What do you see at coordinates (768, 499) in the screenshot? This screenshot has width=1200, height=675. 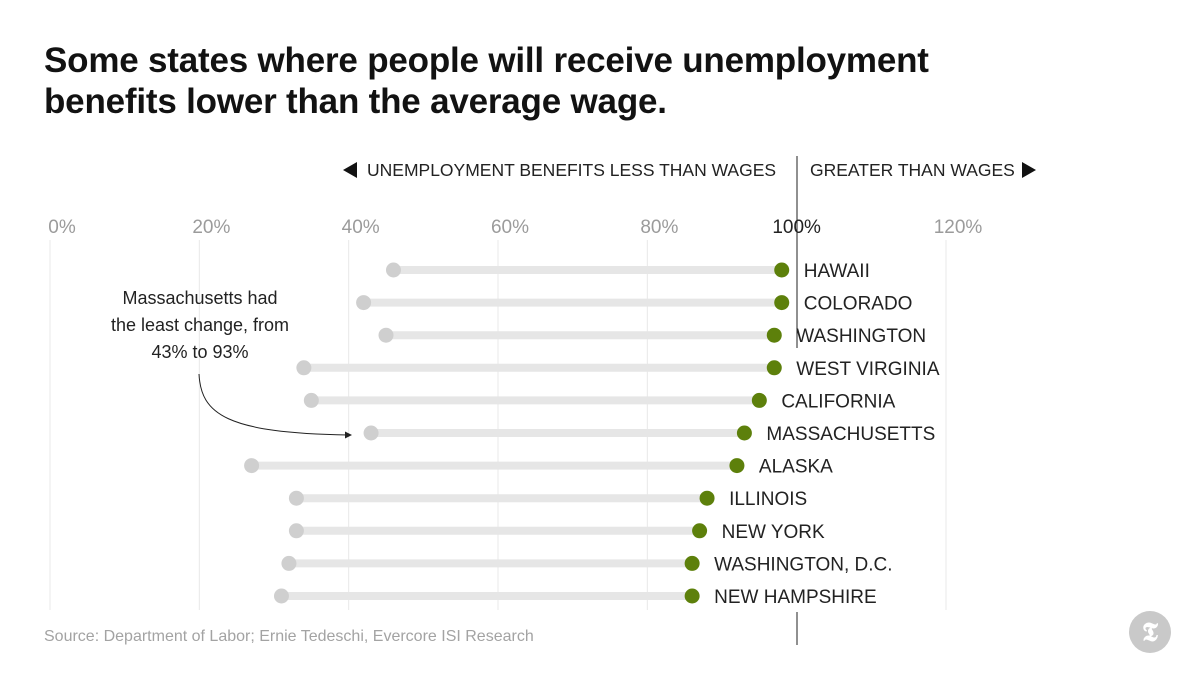 I see `state-label: ILLINOIS` at bounding box center [768, 499].